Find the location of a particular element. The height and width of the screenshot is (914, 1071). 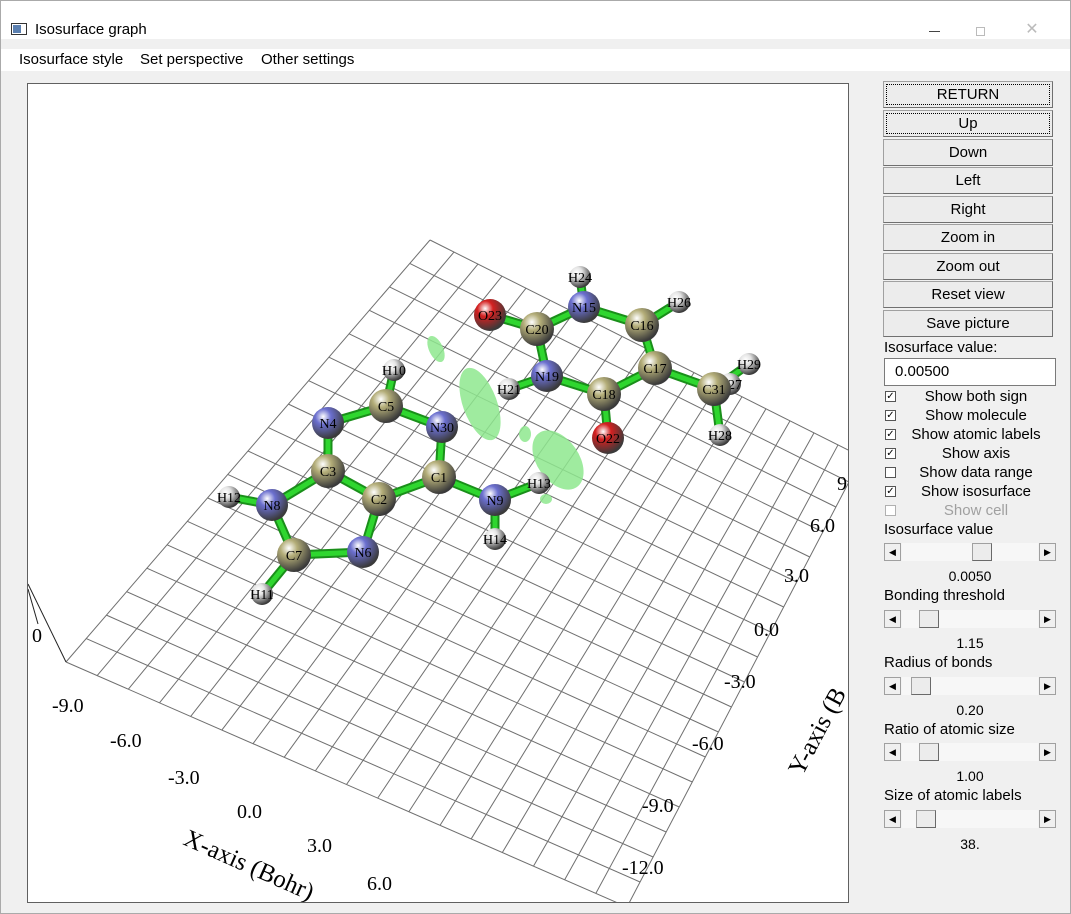

menu-other-settings: Other settings is located at coordinates (308, 59).